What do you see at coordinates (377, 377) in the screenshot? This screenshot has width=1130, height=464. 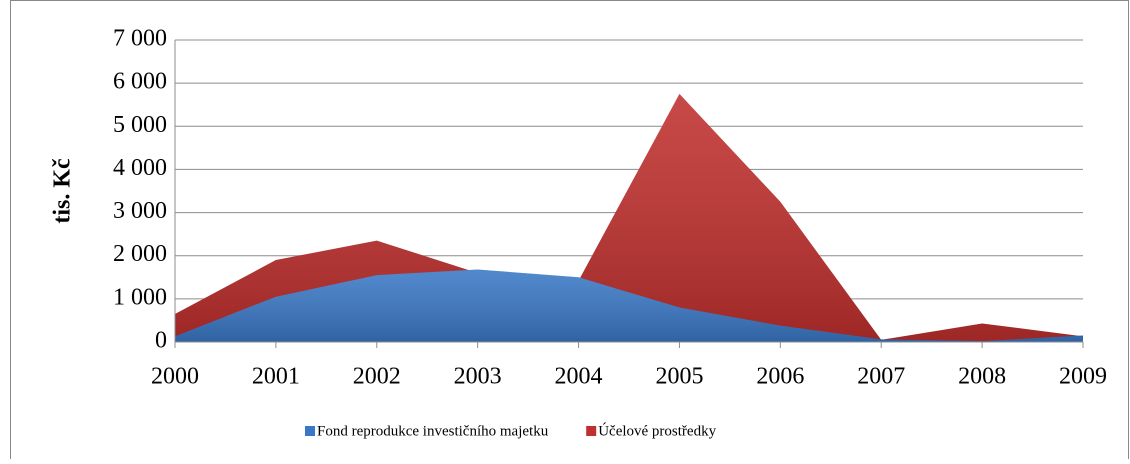 I see `x-tick-label: 2002` at bounding box center [377, 377].